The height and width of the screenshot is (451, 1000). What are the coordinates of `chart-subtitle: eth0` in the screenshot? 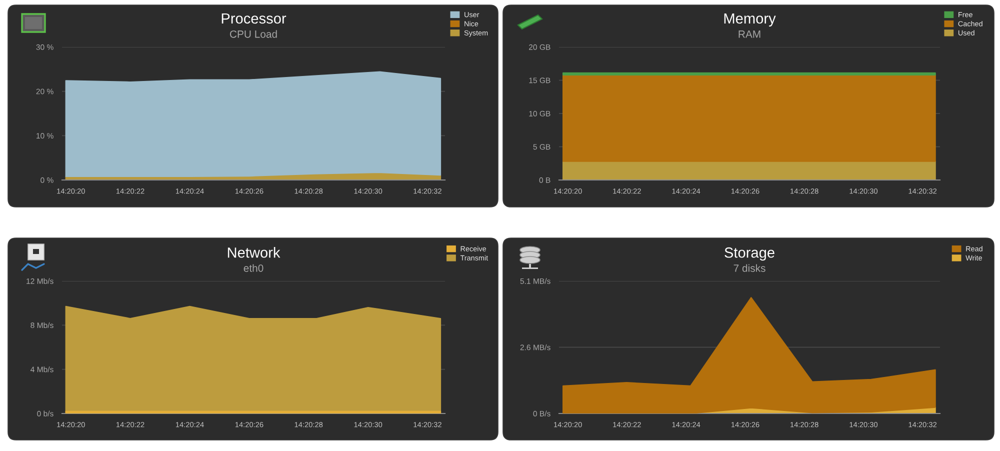 It's located at (254, 268).